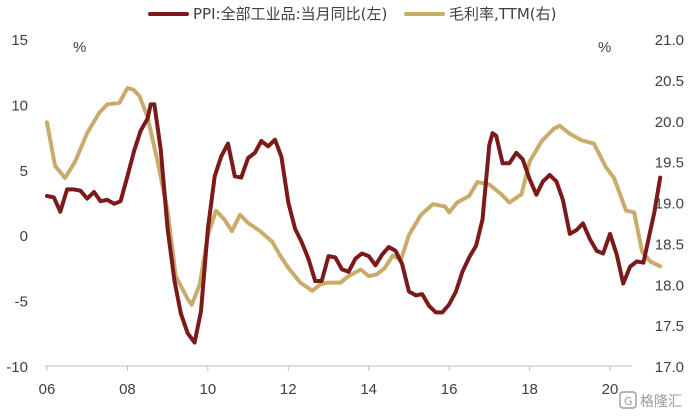 The width and height of the screenshot is (693, 416). What do you see at coordinates (24, 171) in the screenshot?
I see `left-tick-label-3: 5` at bounding box center [24, 171].